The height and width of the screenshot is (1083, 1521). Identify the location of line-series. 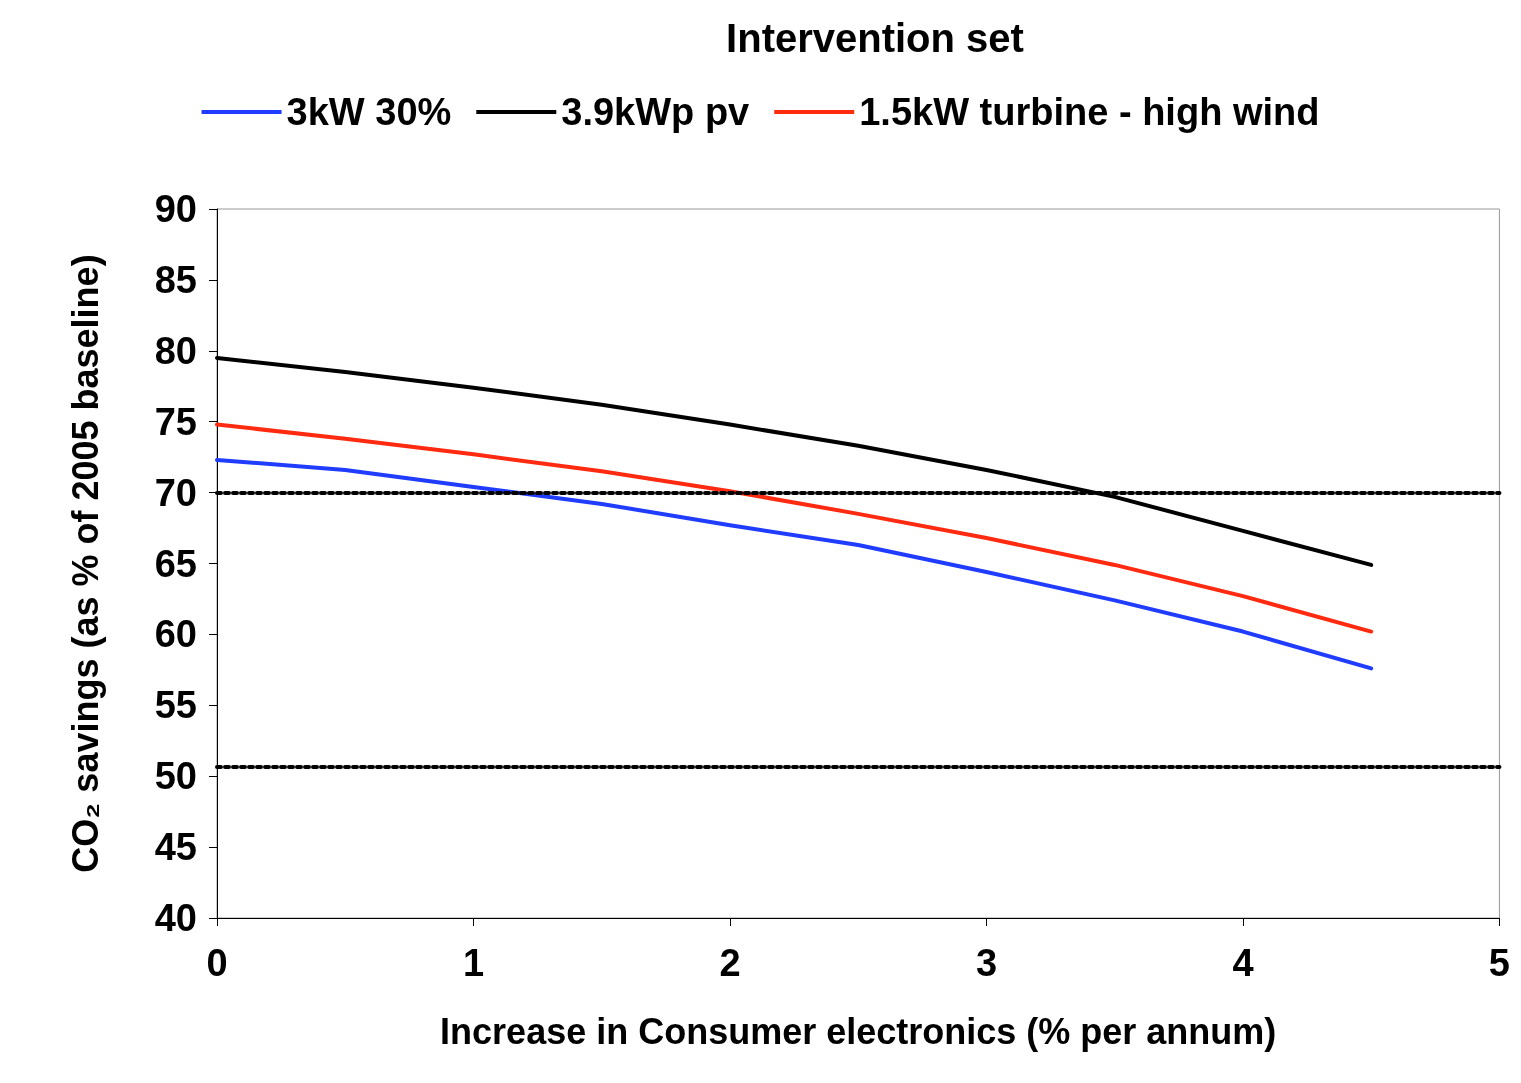
(794, 528).